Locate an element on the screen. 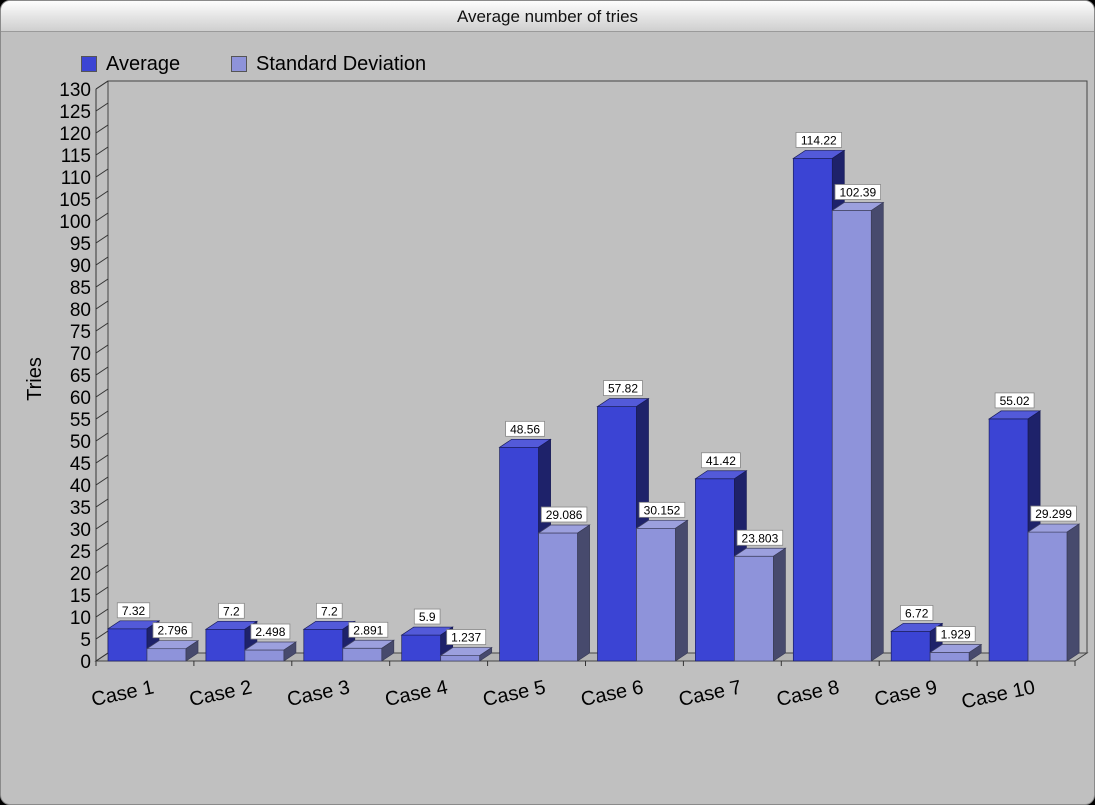  y-tick-label: 70 is located at coordinates (80, 354).